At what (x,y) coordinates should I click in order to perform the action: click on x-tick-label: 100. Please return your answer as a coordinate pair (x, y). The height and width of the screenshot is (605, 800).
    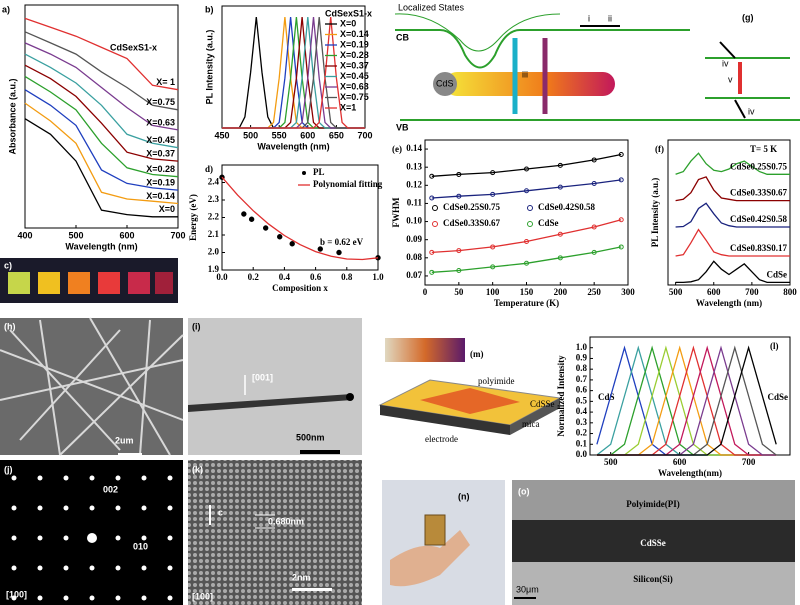
    Looking at the image, I should click on (493, 292).